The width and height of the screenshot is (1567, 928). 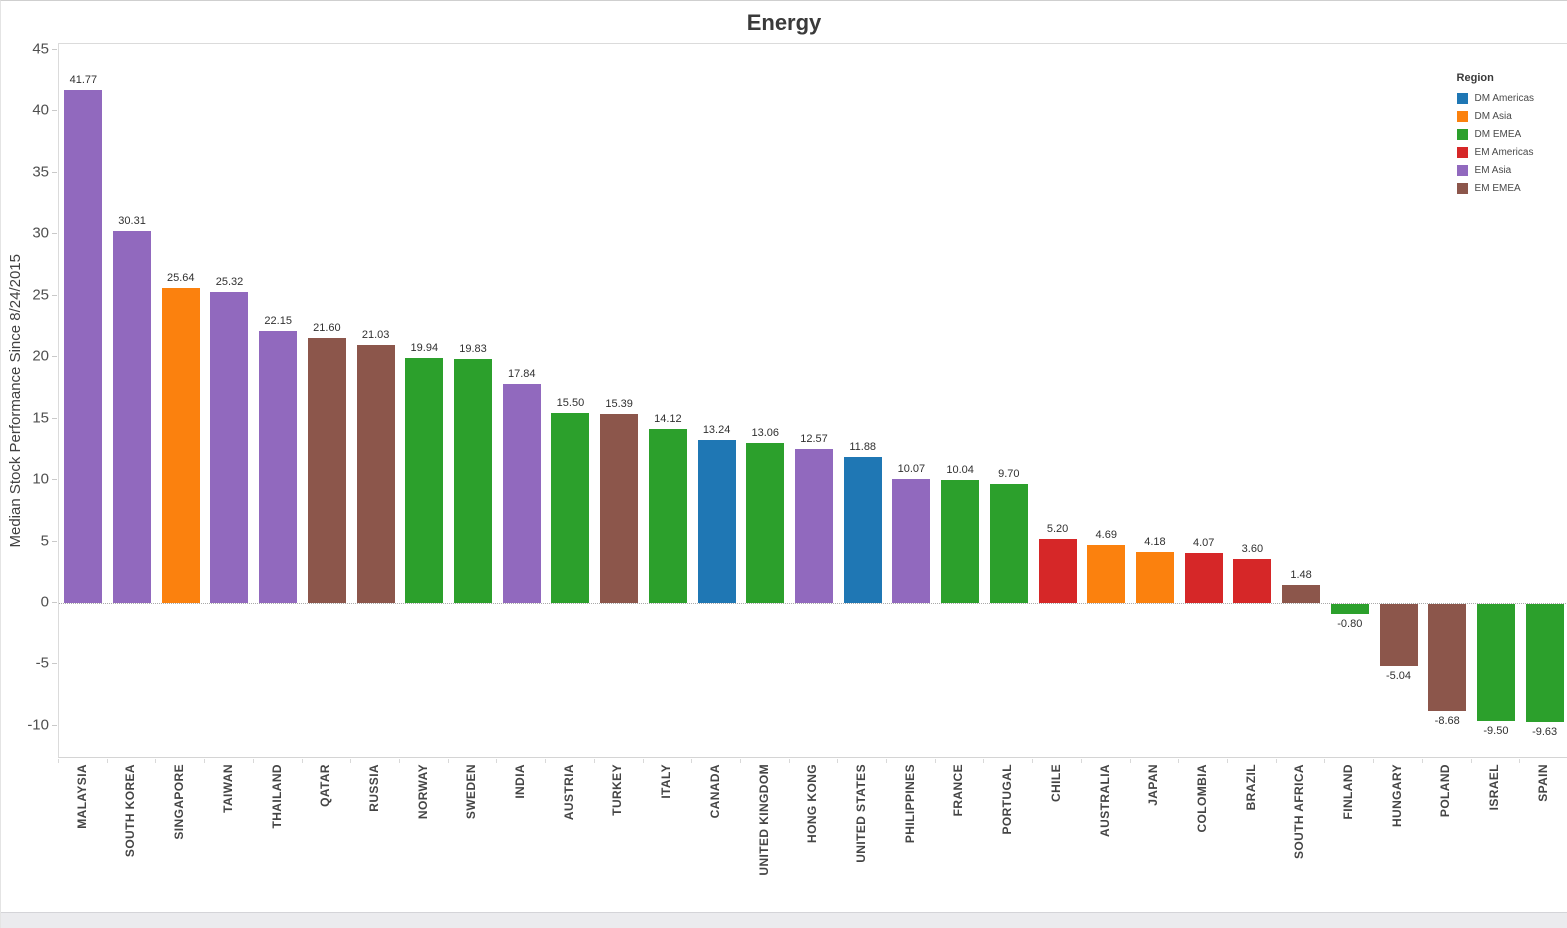 What do you see at coordinates (861, 813) in the screenshot?
I see `x-axis-label-text: UNITED STATES` at bounding box center [861, 813].